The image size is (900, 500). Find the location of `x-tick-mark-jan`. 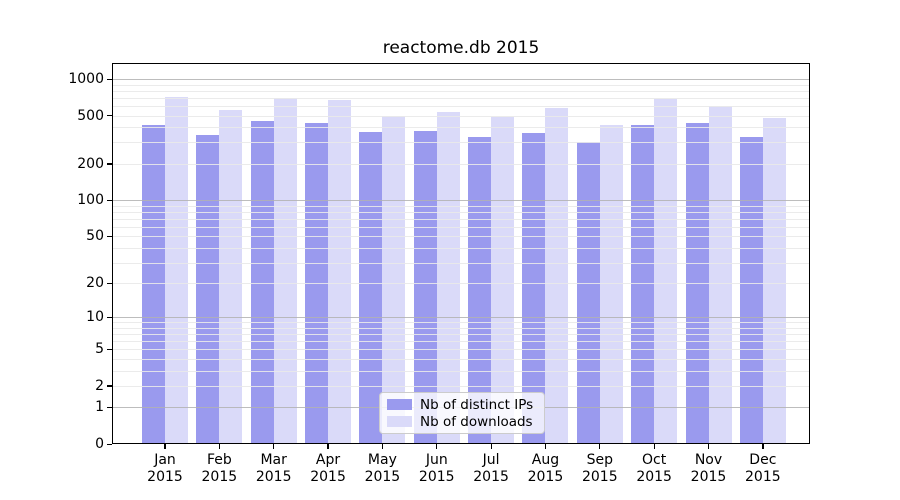

x-tick-mark-jan is located at coordinates (165, 446).